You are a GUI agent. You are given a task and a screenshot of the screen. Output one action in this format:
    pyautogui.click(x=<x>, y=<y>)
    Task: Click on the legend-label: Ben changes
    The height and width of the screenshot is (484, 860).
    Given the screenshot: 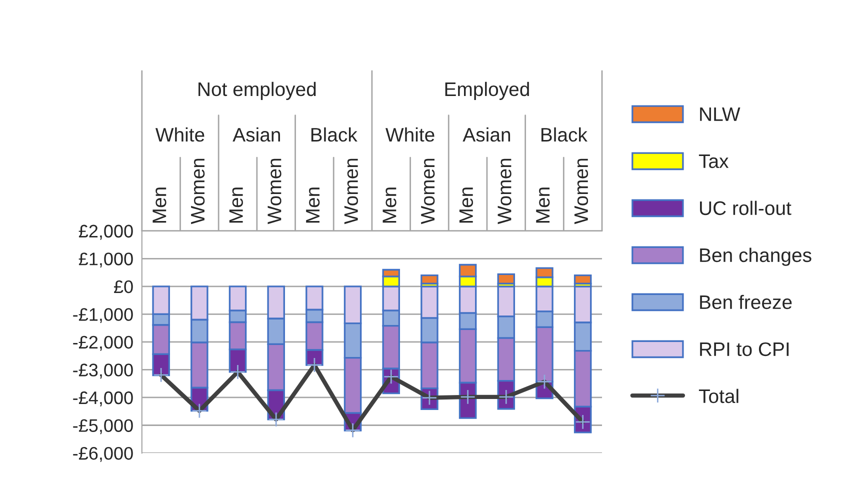 What is the action you would take?
    pyautogui.click(x=756, y=257)
    